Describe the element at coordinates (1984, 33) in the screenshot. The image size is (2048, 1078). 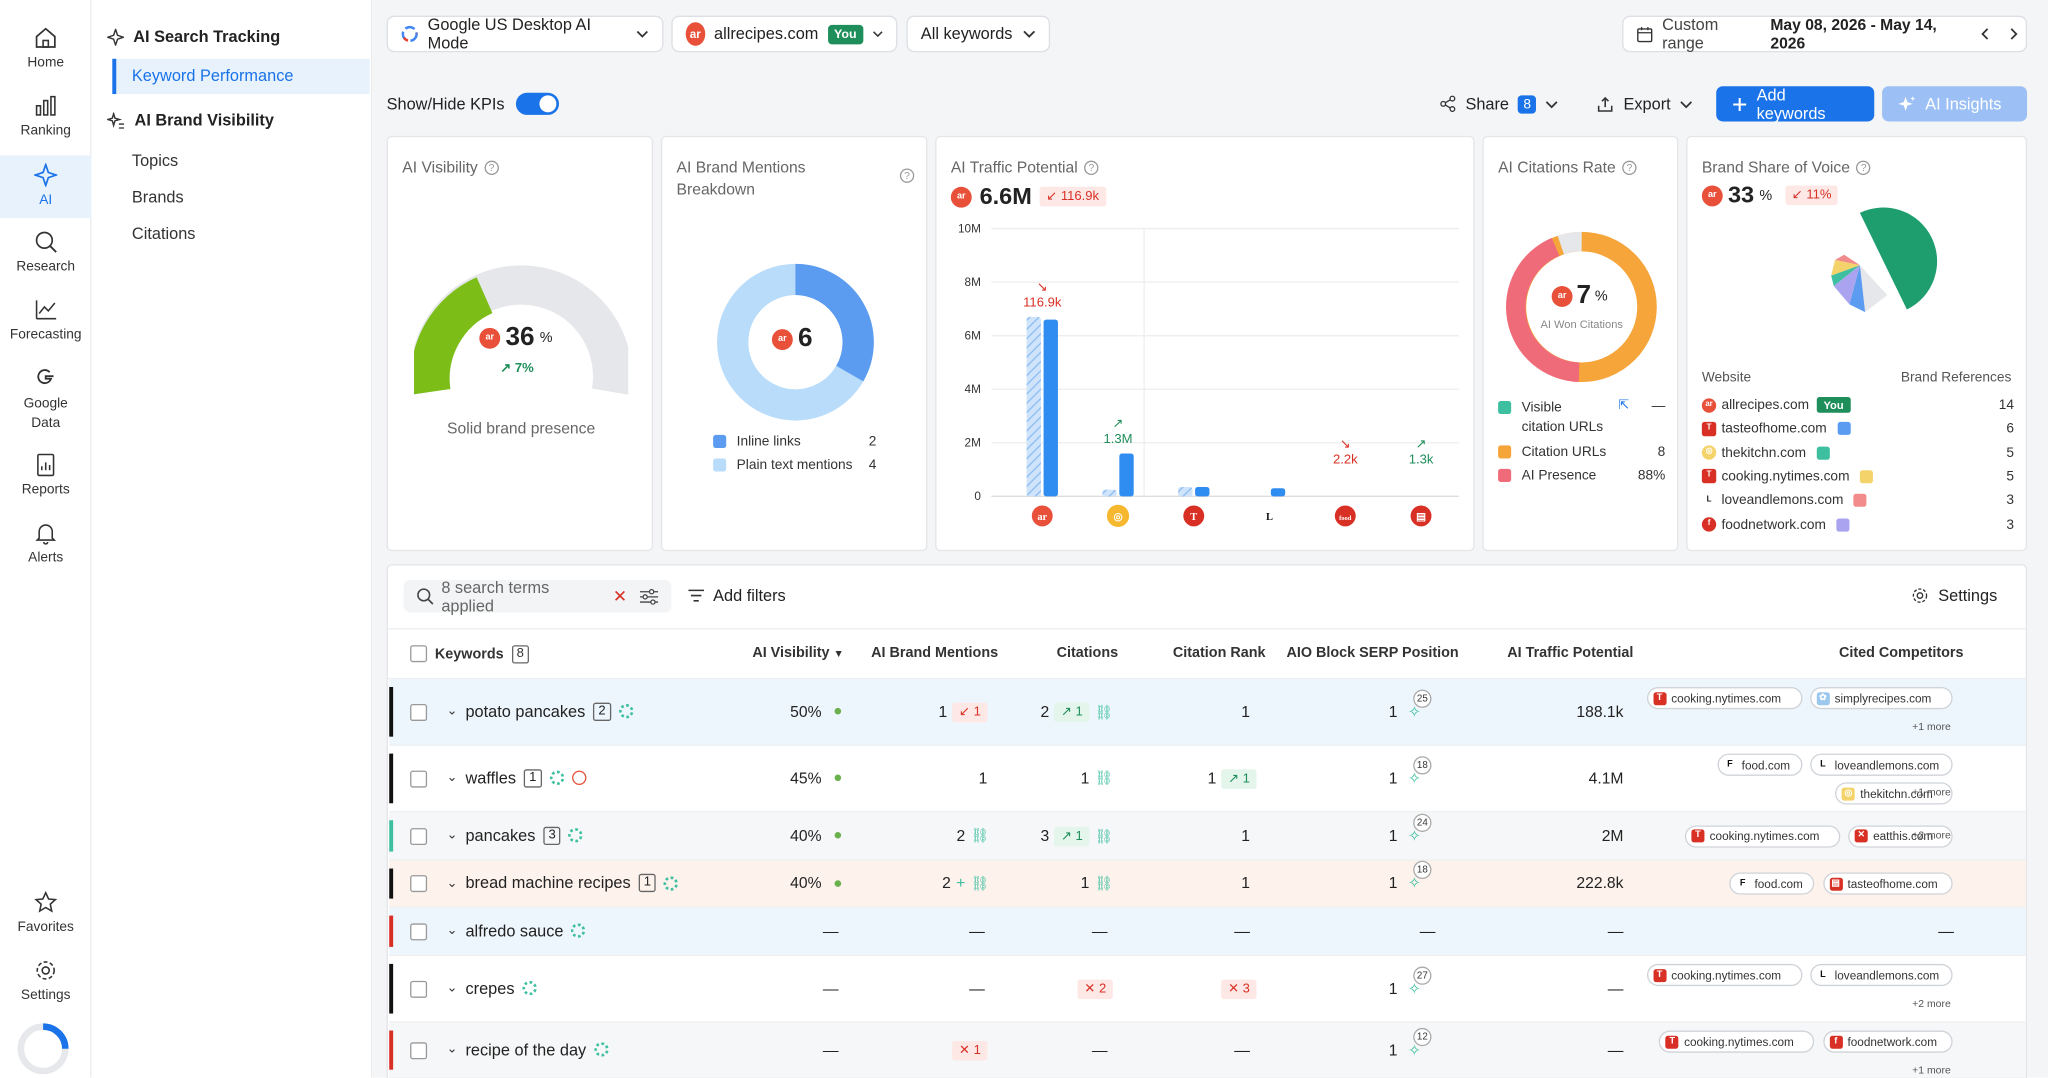
I see `chevron-left-icon` at that location.